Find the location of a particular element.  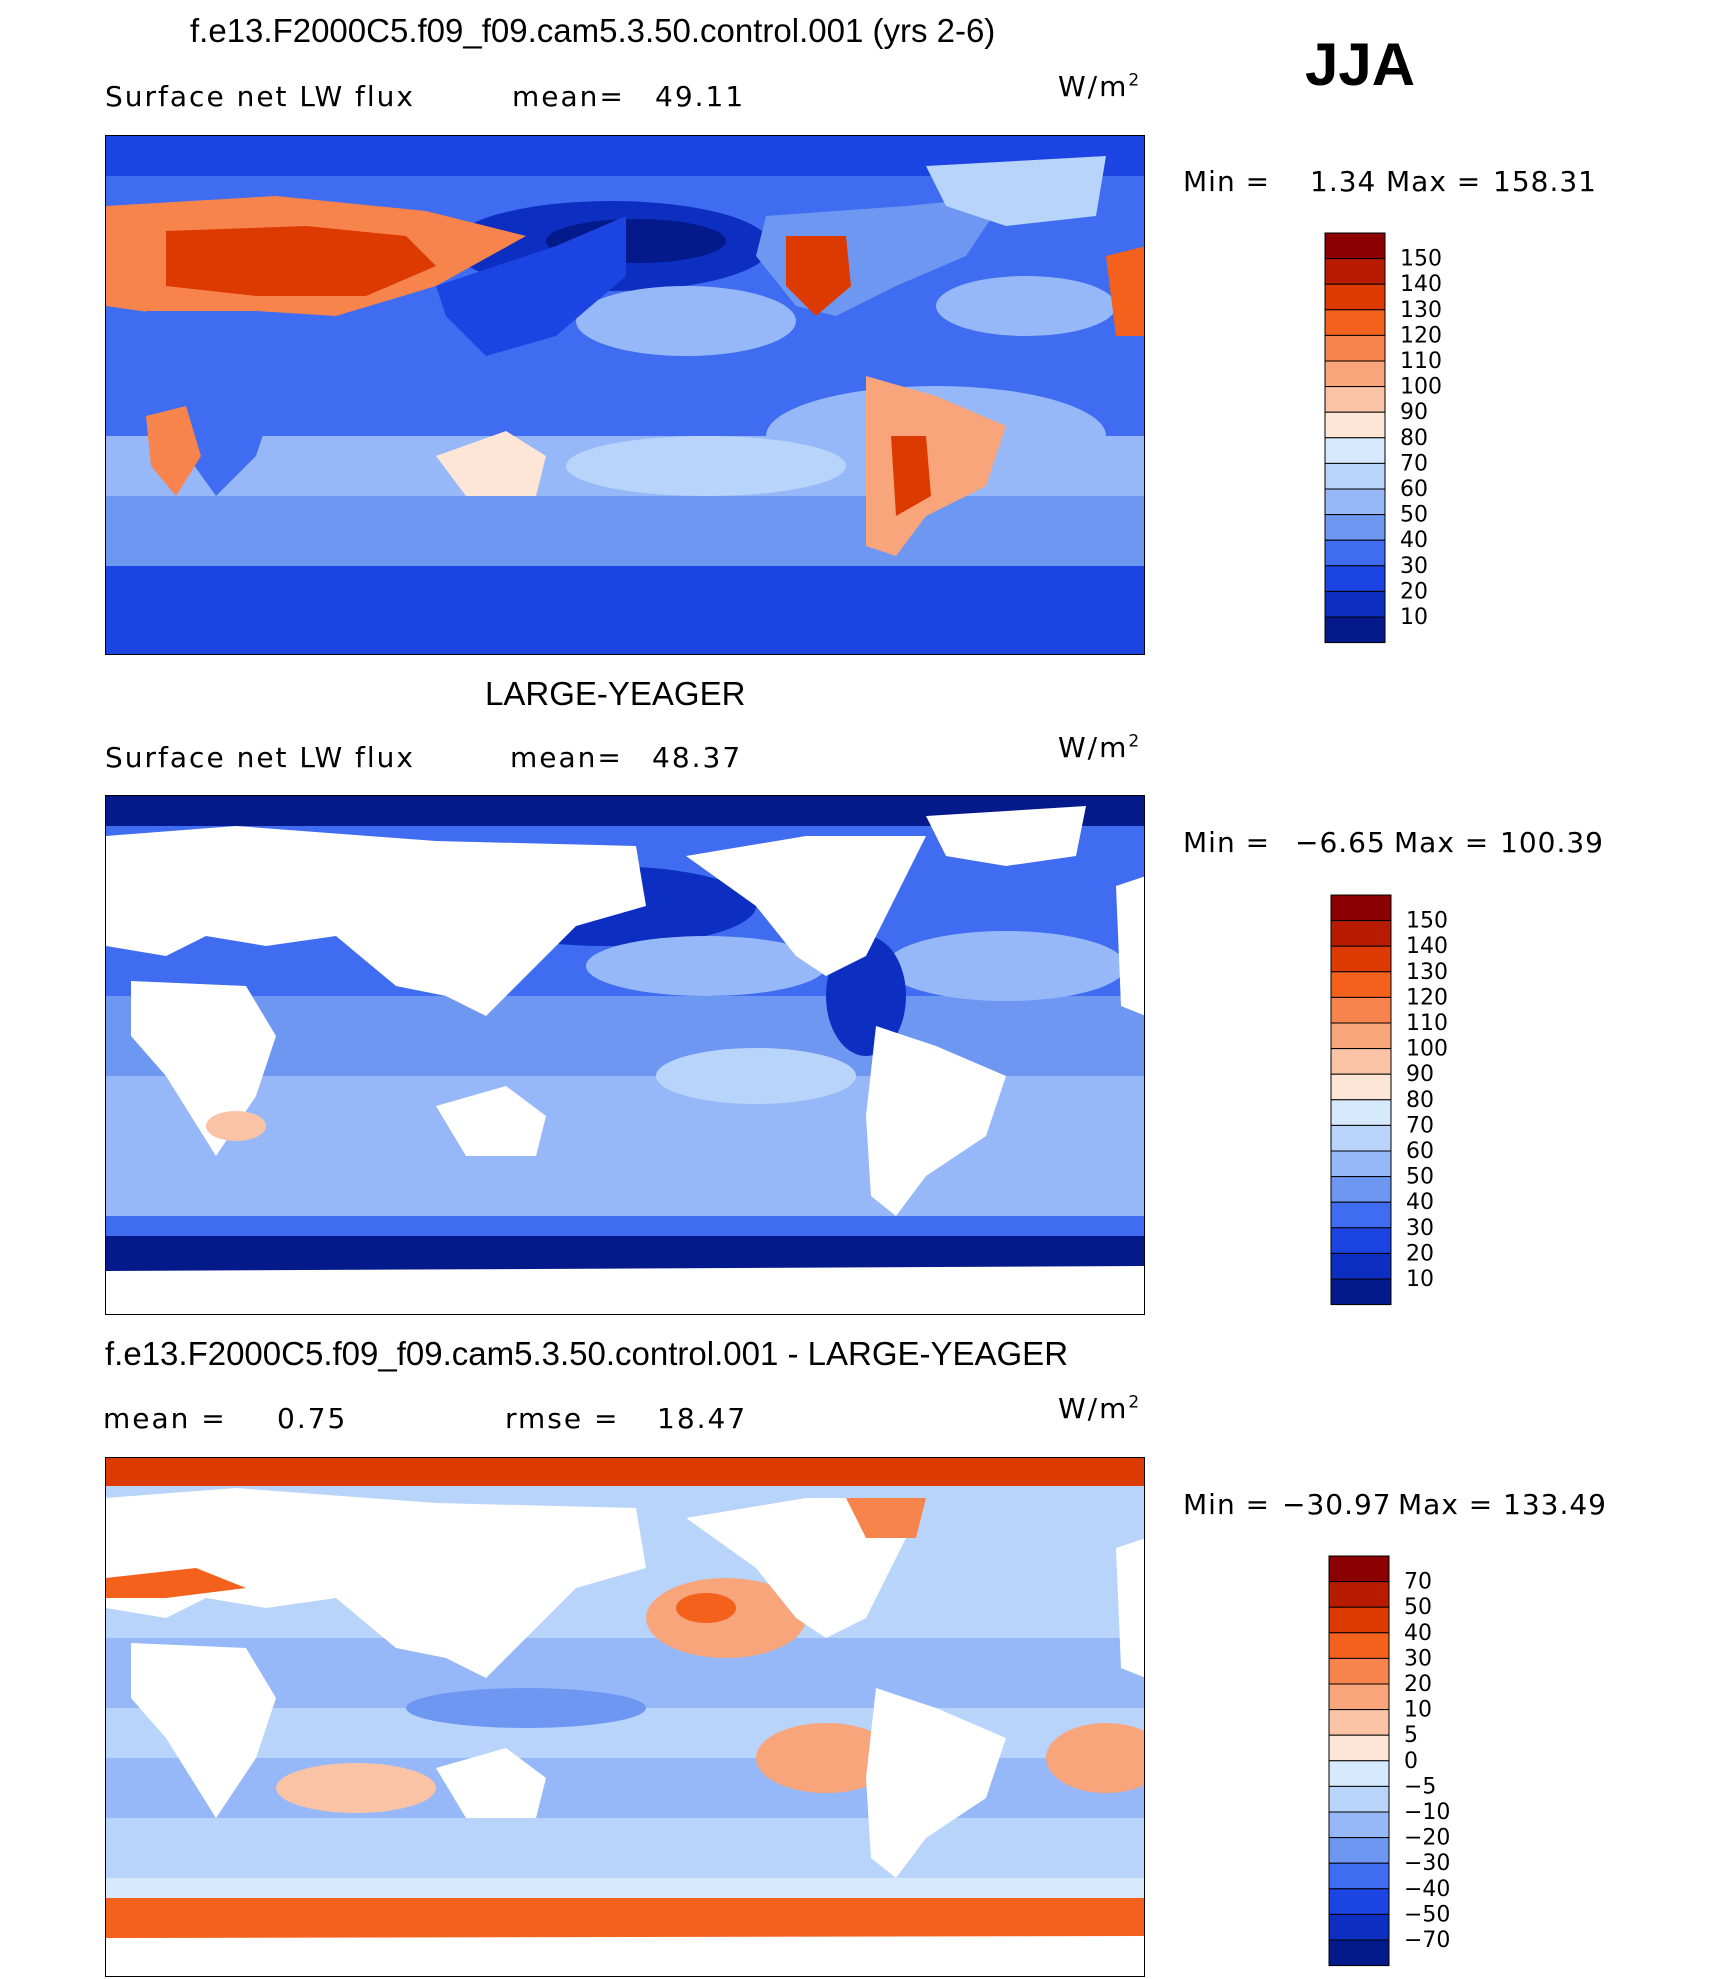

panel3-units: W/m2 is located at coordinates (1100, 1408).